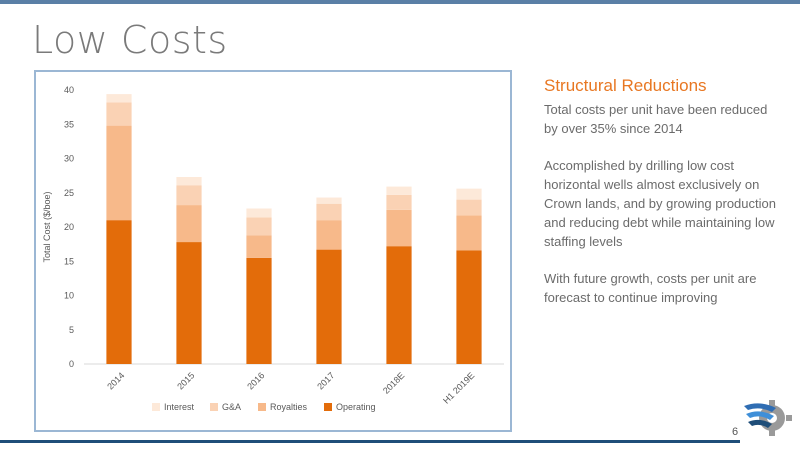  What do you see at coordinates (69, 124) in the screenshot?
I see `y-tick-label: 35` at bounding box center [69, 124].